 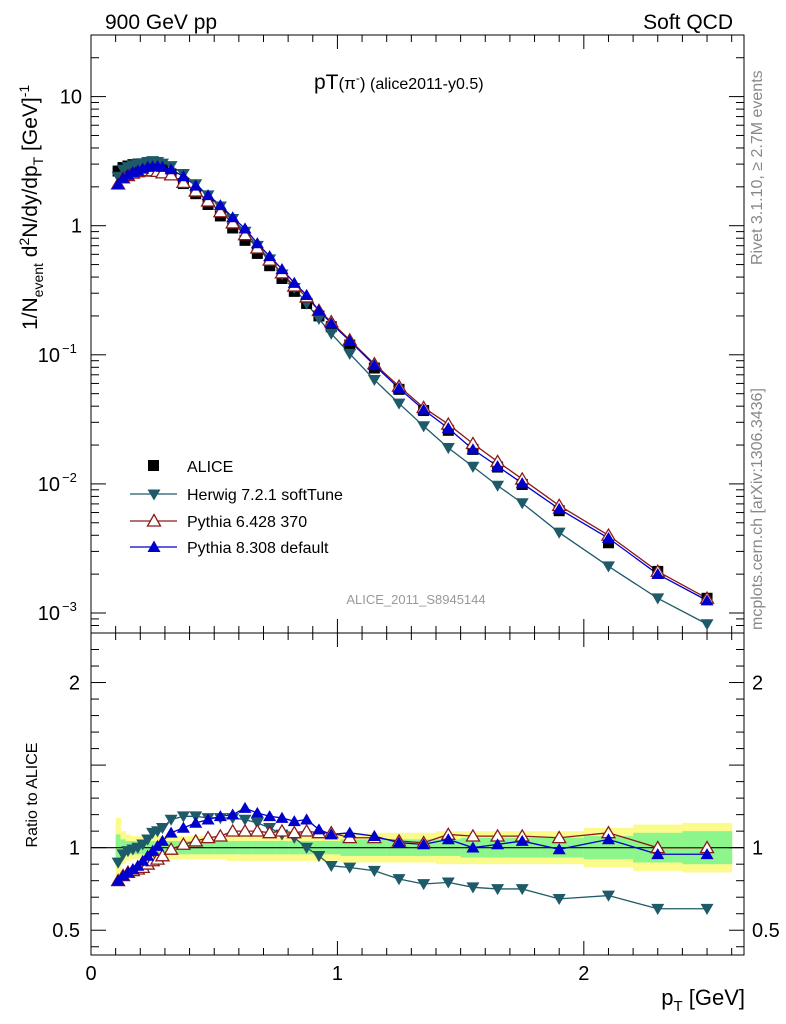 What do you see at coordinates (76, 227) in the screenshot?
I see `y-tick-label-1: 1` at bounding box center [76, 227].